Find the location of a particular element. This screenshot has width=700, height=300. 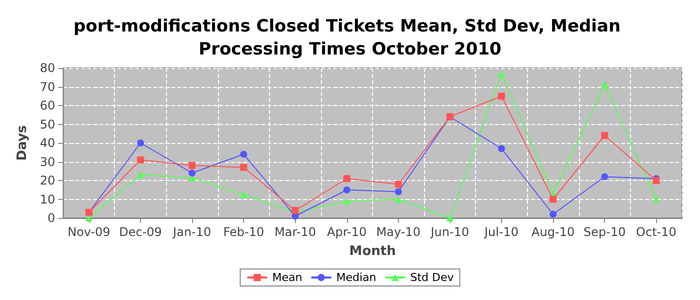

y-axis-title: Days is located at coordinates (22, 143).